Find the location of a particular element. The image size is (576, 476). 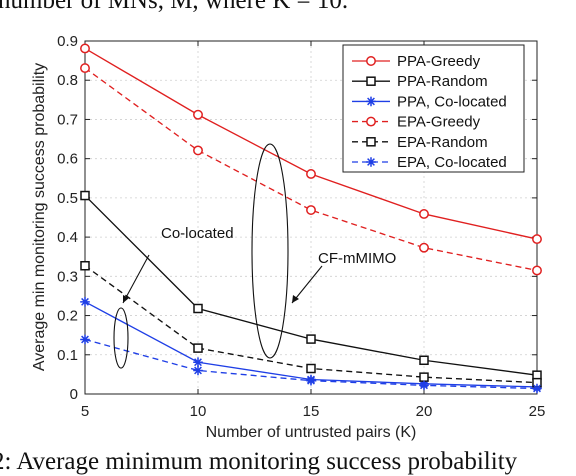

legend-label-6: EPA, Co-located is located at coordinates (452, 162).